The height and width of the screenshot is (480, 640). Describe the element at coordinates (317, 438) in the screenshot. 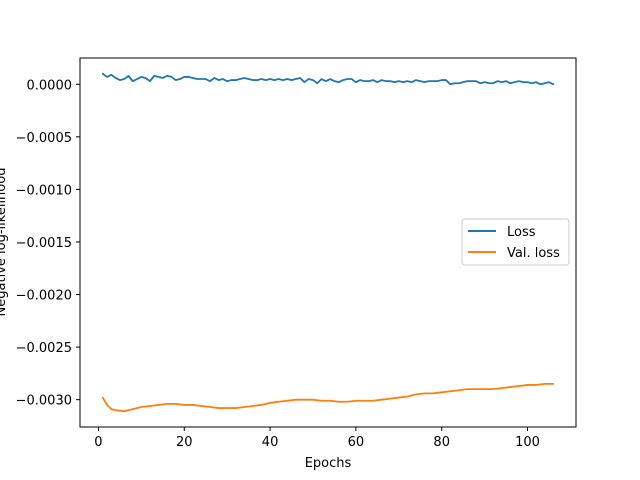

I see `x-axis: 0 20 40 60 80 100` at that location.